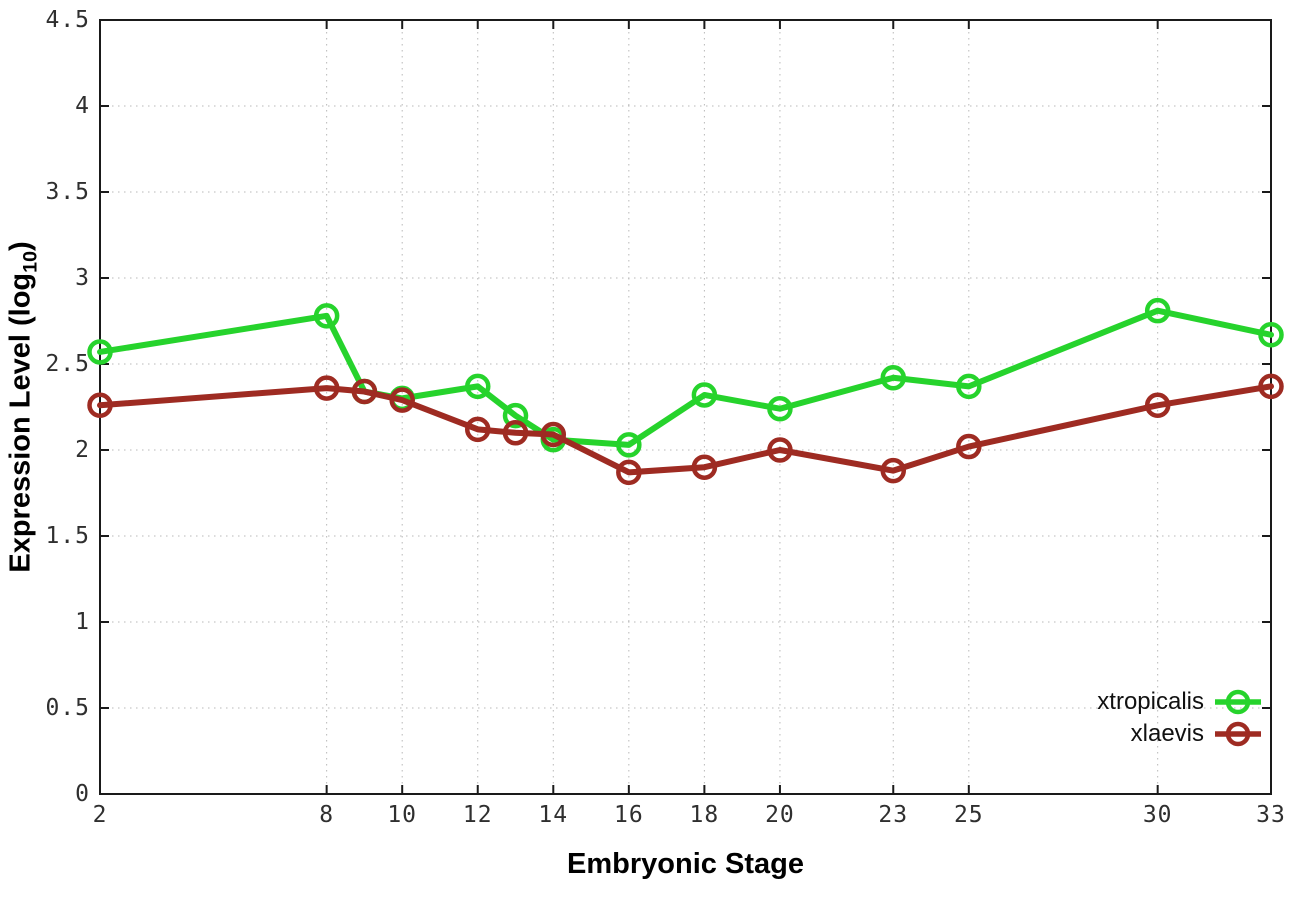  I want to click on legend-item-xlaevis: xlaevis, so click(1179, 734).